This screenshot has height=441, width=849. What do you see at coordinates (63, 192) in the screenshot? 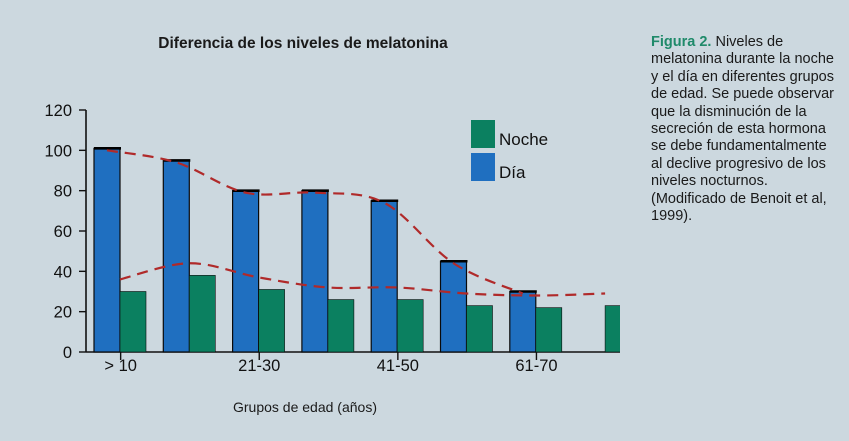
I see `y-tick-label: 80` at bounding box center [63, 192].